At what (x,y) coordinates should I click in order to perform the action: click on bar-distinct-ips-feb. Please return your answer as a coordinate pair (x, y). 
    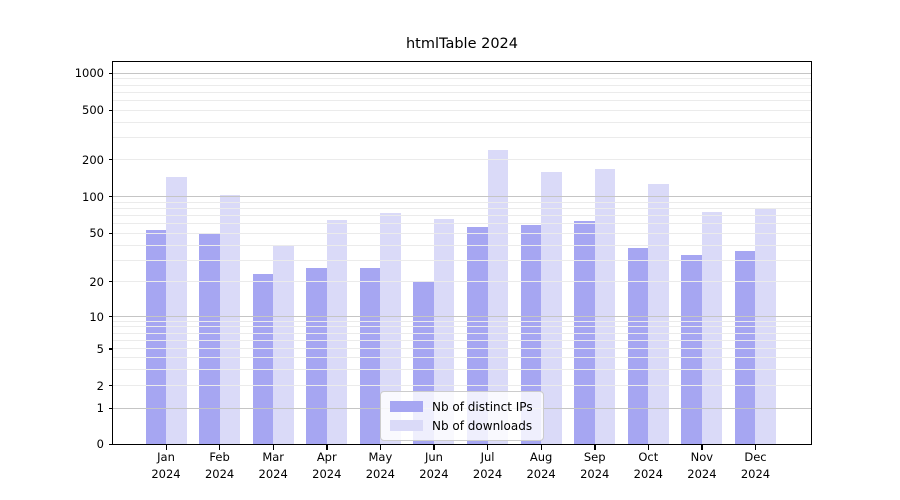
    Looking at the image, I should click on (209, 339).